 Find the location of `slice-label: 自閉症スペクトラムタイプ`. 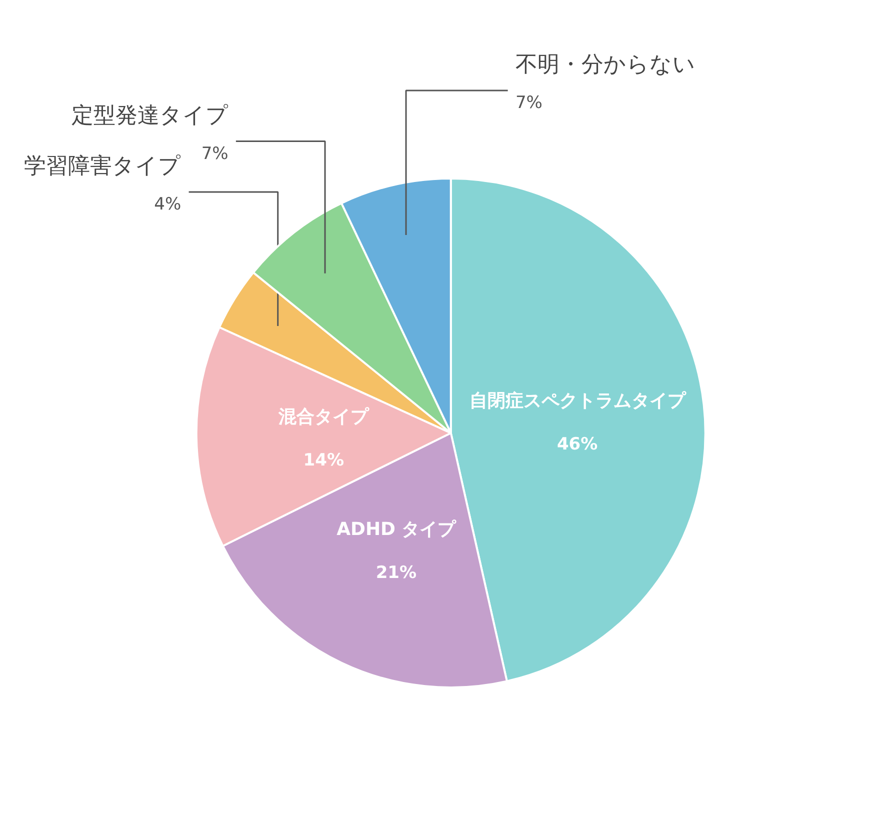

slice-label: 自閉症スペクトラムタイプ is located at coordinates (577, 401).